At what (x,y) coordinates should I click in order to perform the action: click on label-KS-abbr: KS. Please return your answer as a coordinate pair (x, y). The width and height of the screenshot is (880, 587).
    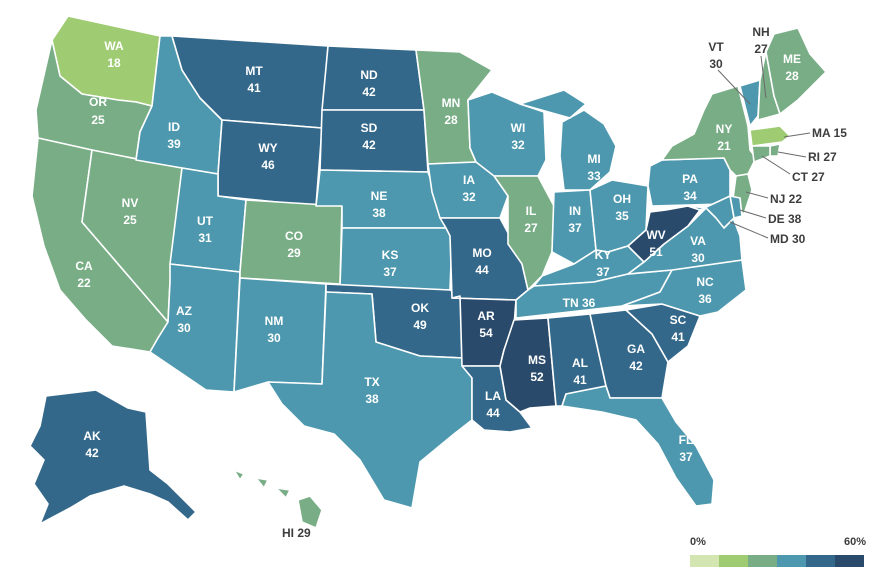
    Looking at the image, I should click on (390, 255).